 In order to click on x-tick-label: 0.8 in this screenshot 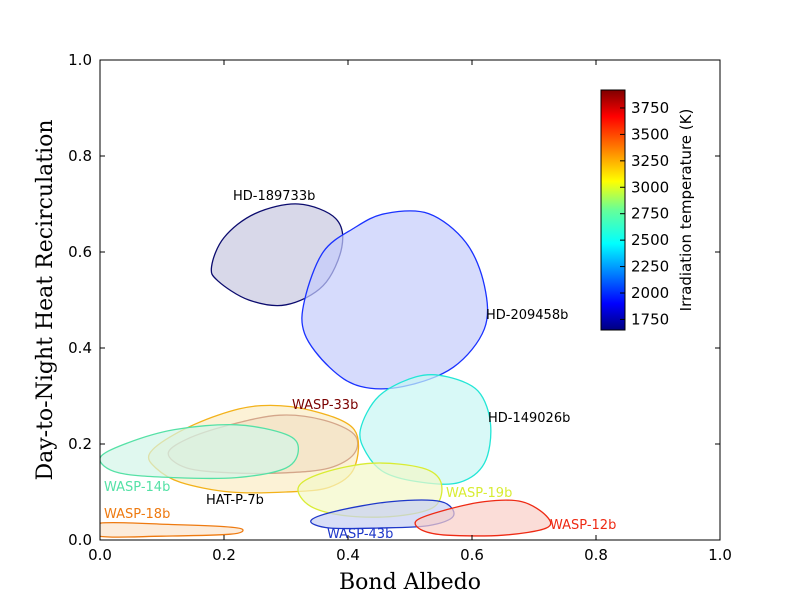, I will do `click(596, 555)`.